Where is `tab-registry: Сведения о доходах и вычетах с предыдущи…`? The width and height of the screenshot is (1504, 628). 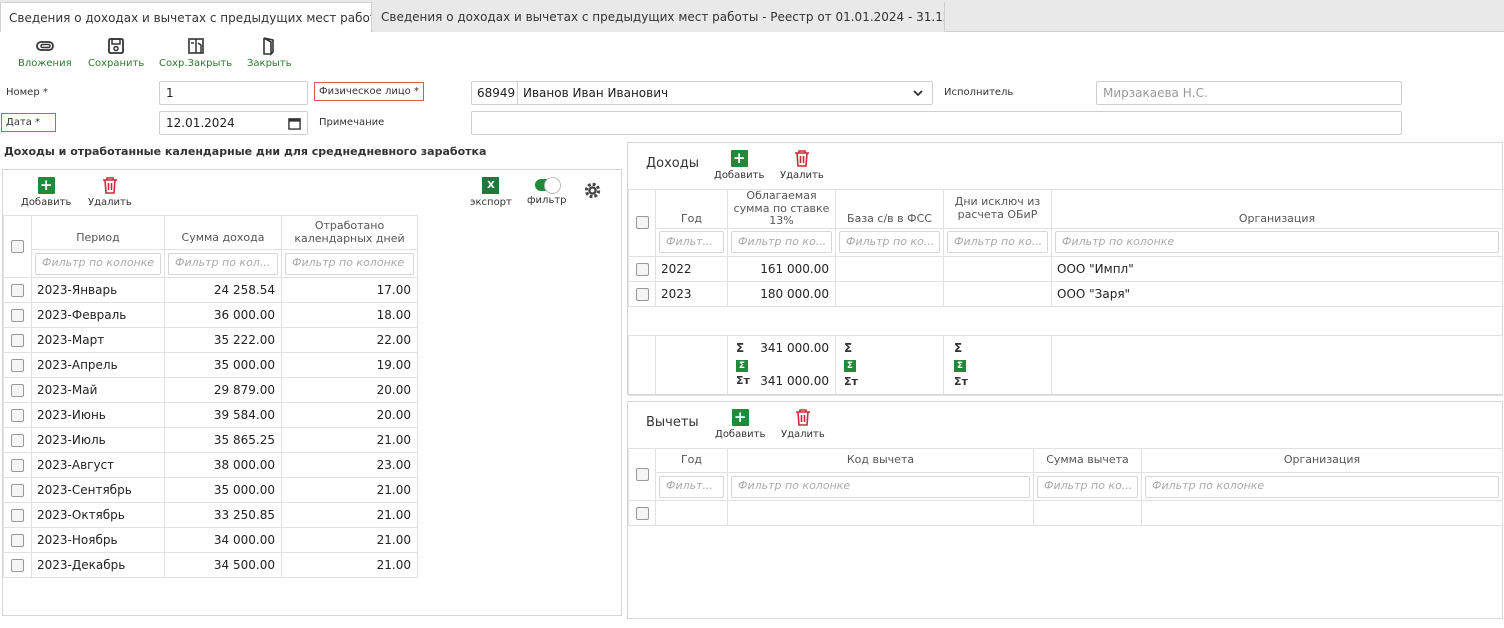 tab-registry: Сведения о доходах и вычетах с предыдущи… is located at coordinates (659, 17).